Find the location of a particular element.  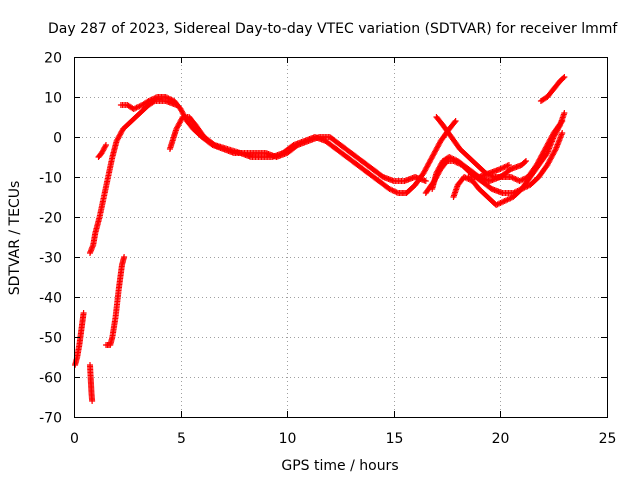

series-track-a is located at coordinates (79, 339).